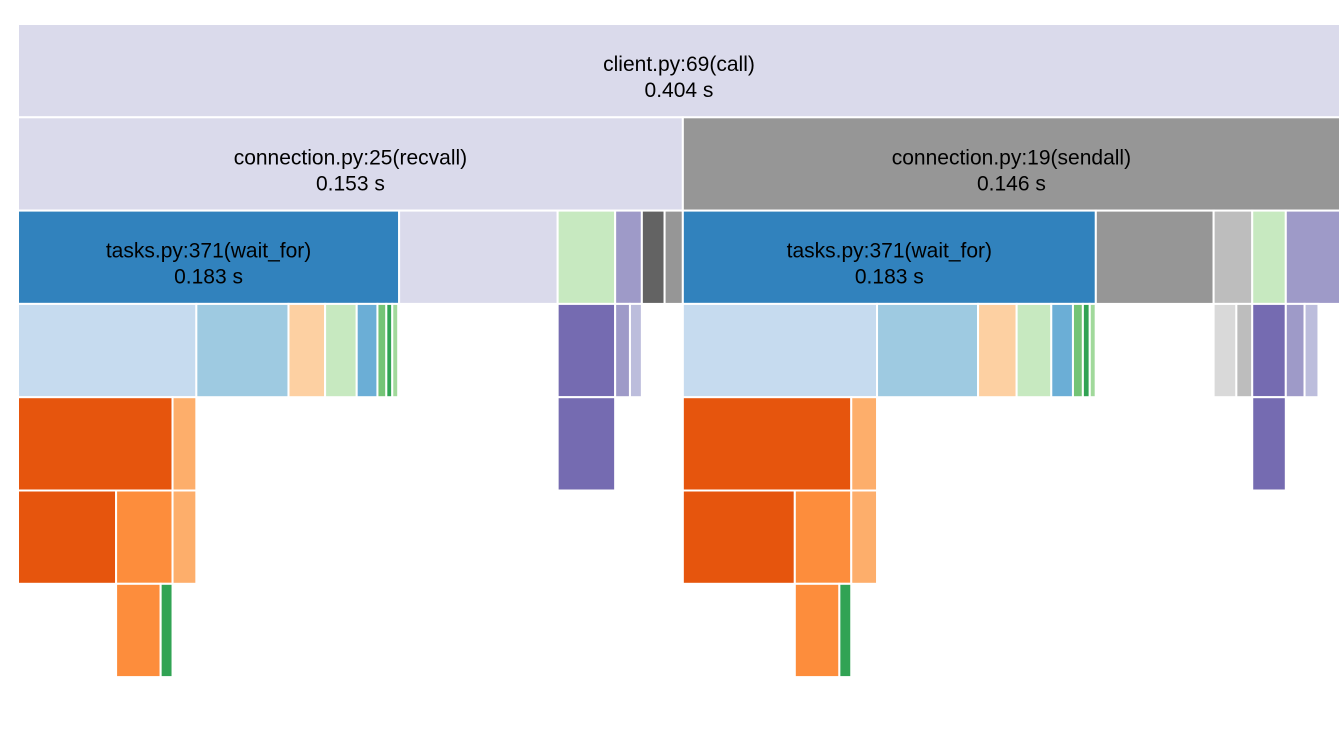 The width and height of the screenshot is (1341, 744). I want to click on frame-1: connection.py:25(recvall) 0.153 s, so click(350, 164).